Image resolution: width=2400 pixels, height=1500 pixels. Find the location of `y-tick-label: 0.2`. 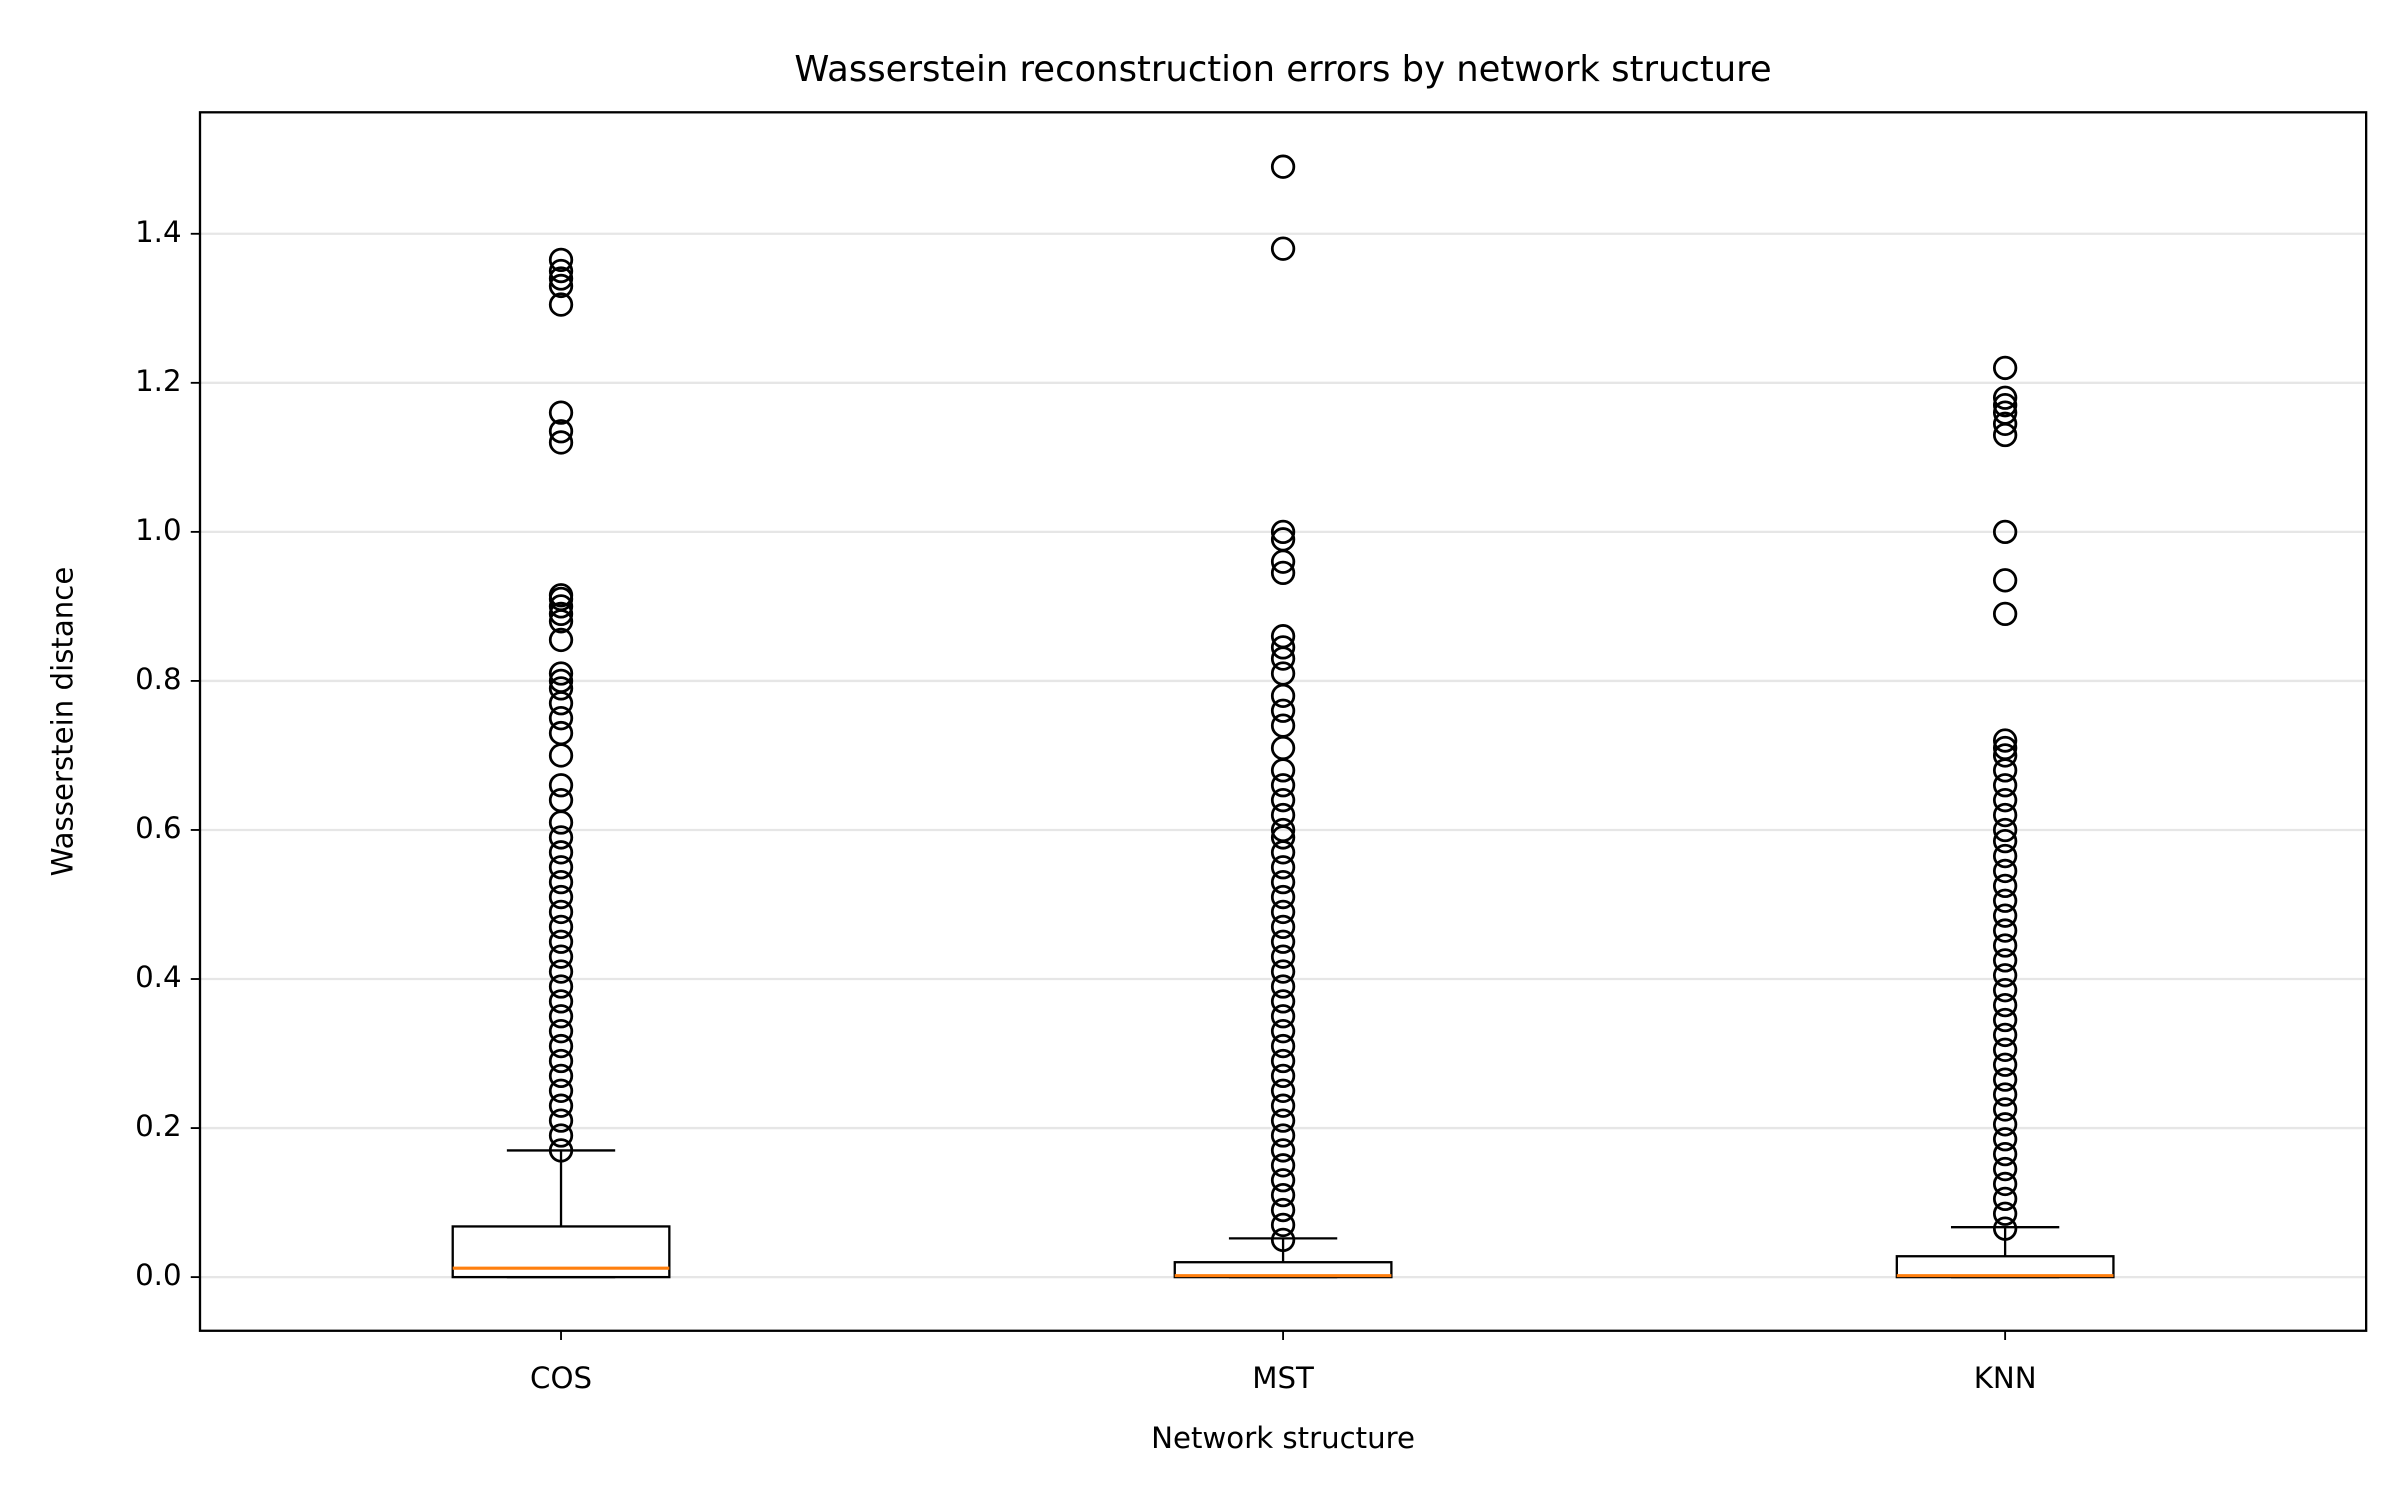

y-tick-label: 0.2 is located at coordinates (158, 1126).